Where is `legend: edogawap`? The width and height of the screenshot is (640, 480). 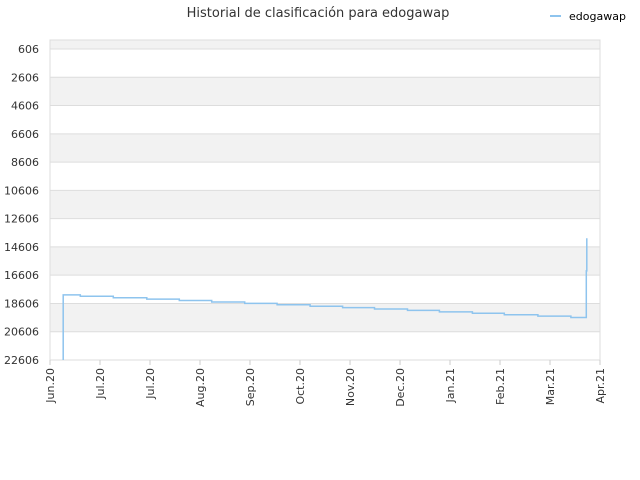 legend: edogawap is located at coordinates (588, 16).